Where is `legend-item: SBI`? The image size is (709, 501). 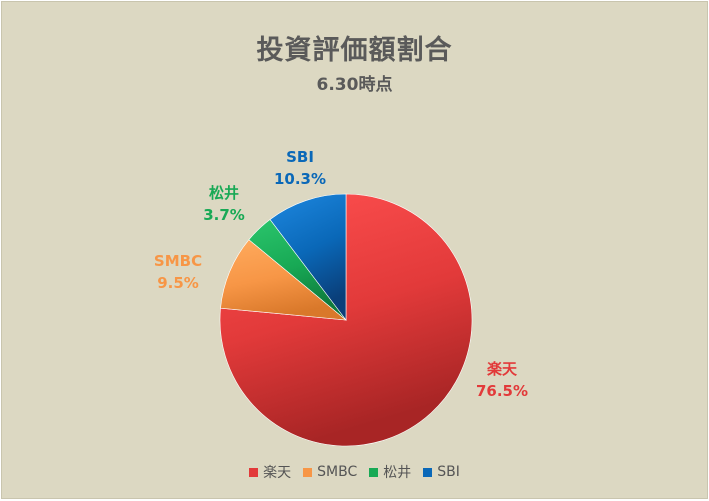 legend-item: SBI is located at coordinates (441, 472).